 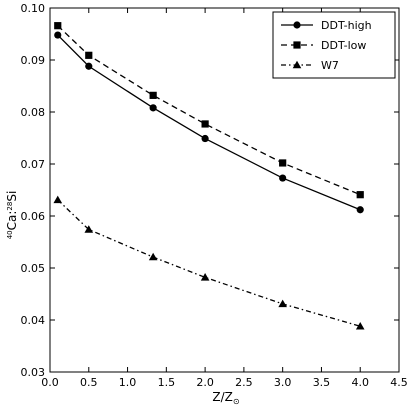 I want to click on x-tick-label: 0.0, so click(x=50, y=382).